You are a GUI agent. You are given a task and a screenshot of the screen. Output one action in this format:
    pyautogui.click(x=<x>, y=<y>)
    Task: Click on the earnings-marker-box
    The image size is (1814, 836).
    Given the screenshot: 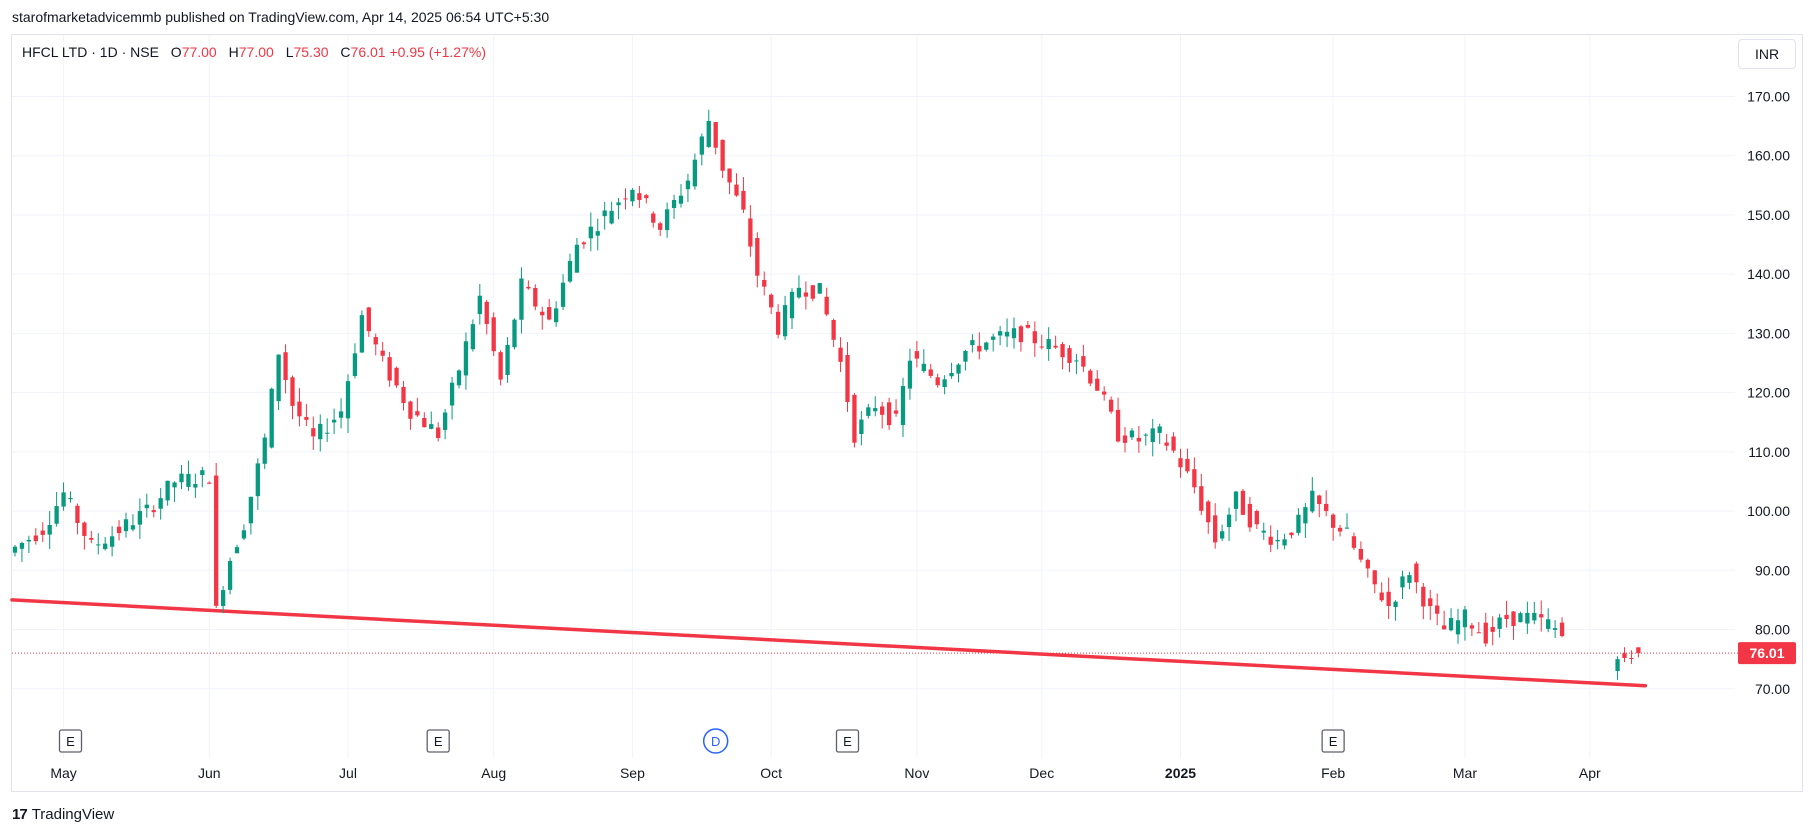 What is the action you would take?
    pyautogui.click(x=438, y=741)
    